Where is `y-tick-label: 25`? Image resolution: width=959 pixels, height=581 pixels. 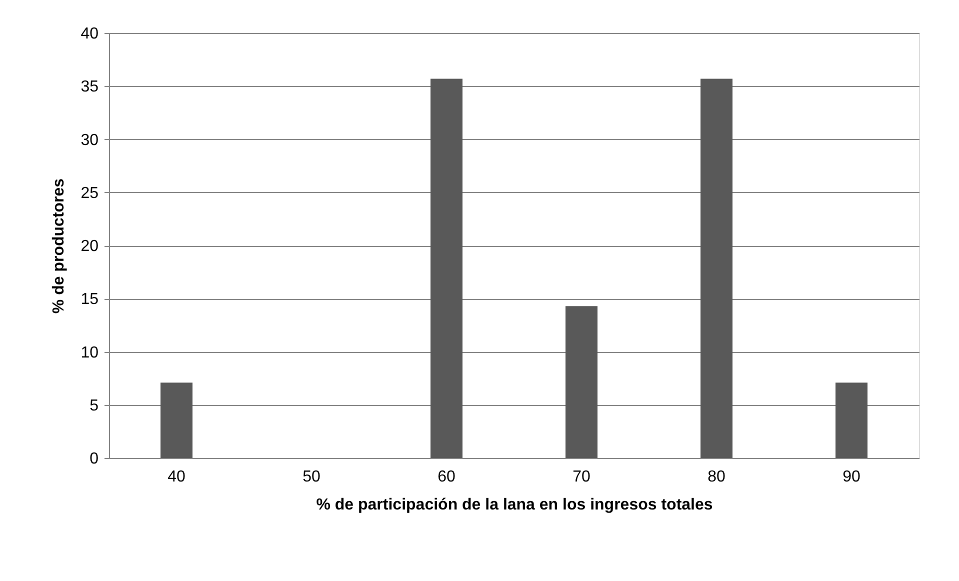 y-tick-label: 25 is located at coordinates (89, 193).